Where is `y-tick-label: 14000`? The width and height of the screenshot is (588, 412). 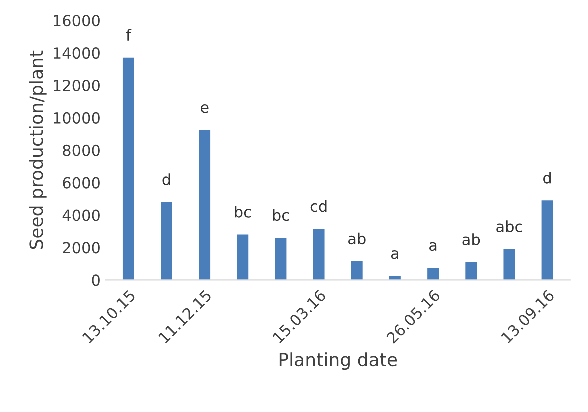
y-tick-label: 14000 is located at coordinates (77, 54).